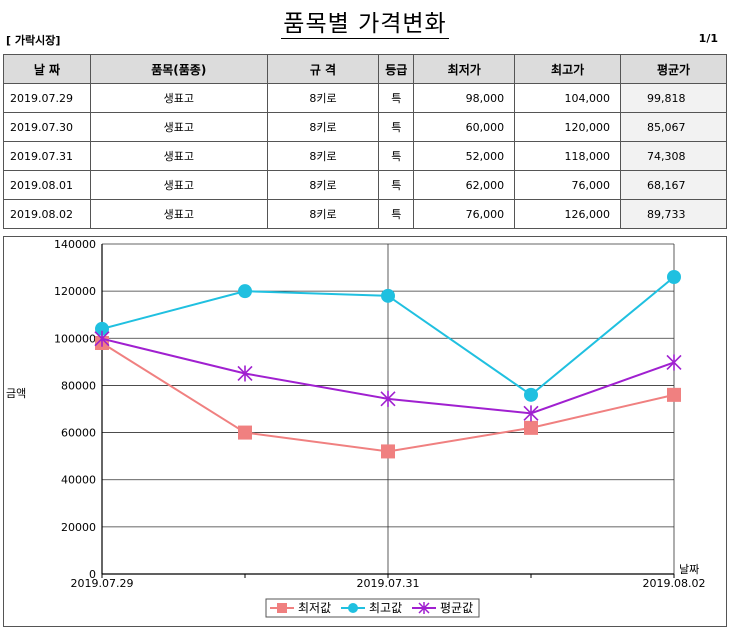 The height and width of the screenshot is (630, 730). I want to click on cell-date: 2019.08.01, so click(47, 185).